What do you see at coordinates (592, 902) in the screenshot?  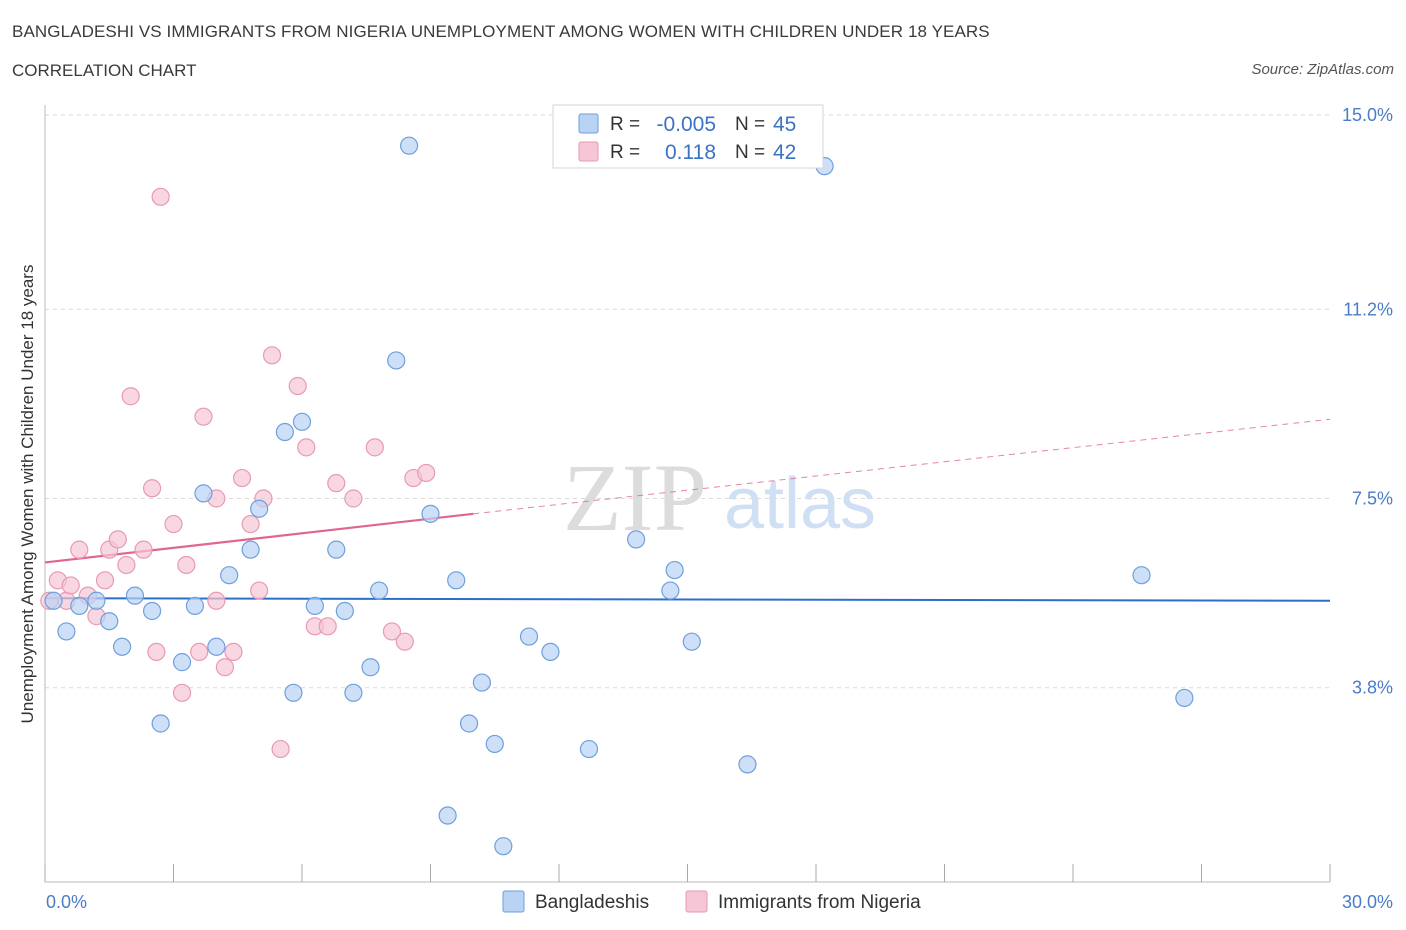 I see `legend-label-bangladeshis: Bangladeshis` at bounding box center [592, 902].